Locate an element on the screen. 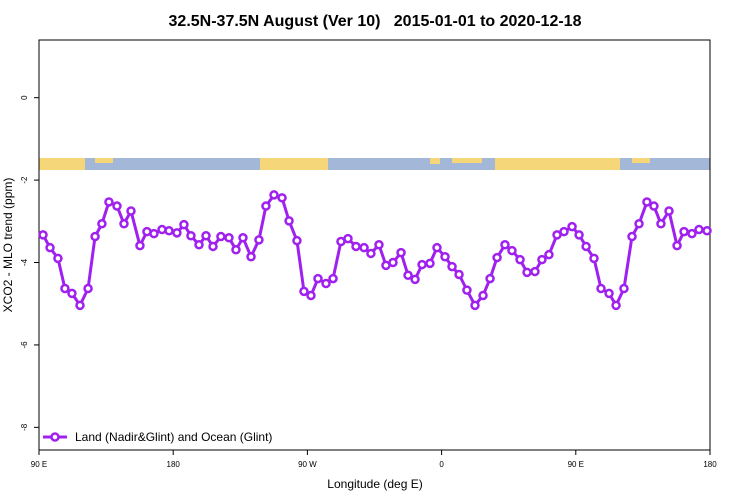 Image resolution: width=750 pixels, height=500 pixels. x-axis-label: Longitude (deg E) is located at coordinates (374, 484).